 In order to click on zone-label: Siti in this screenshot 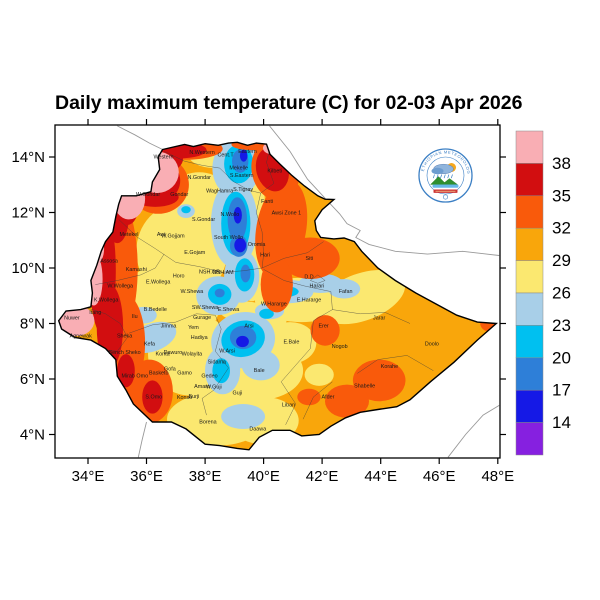, I will do `click(310, 259)`.